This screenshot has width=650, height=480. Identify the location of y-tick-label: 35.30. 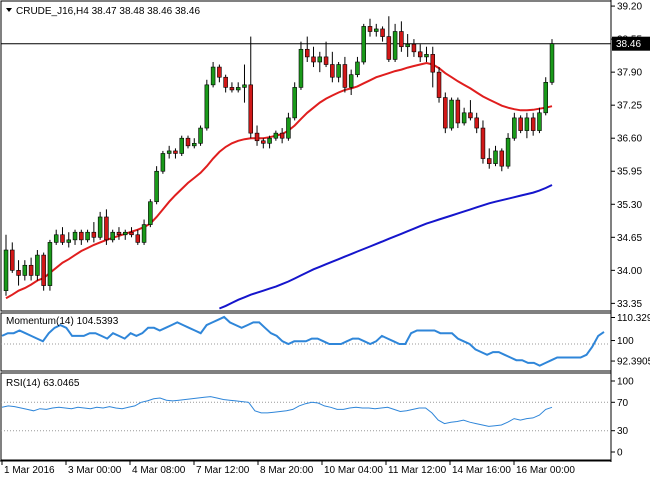
(629, 205).